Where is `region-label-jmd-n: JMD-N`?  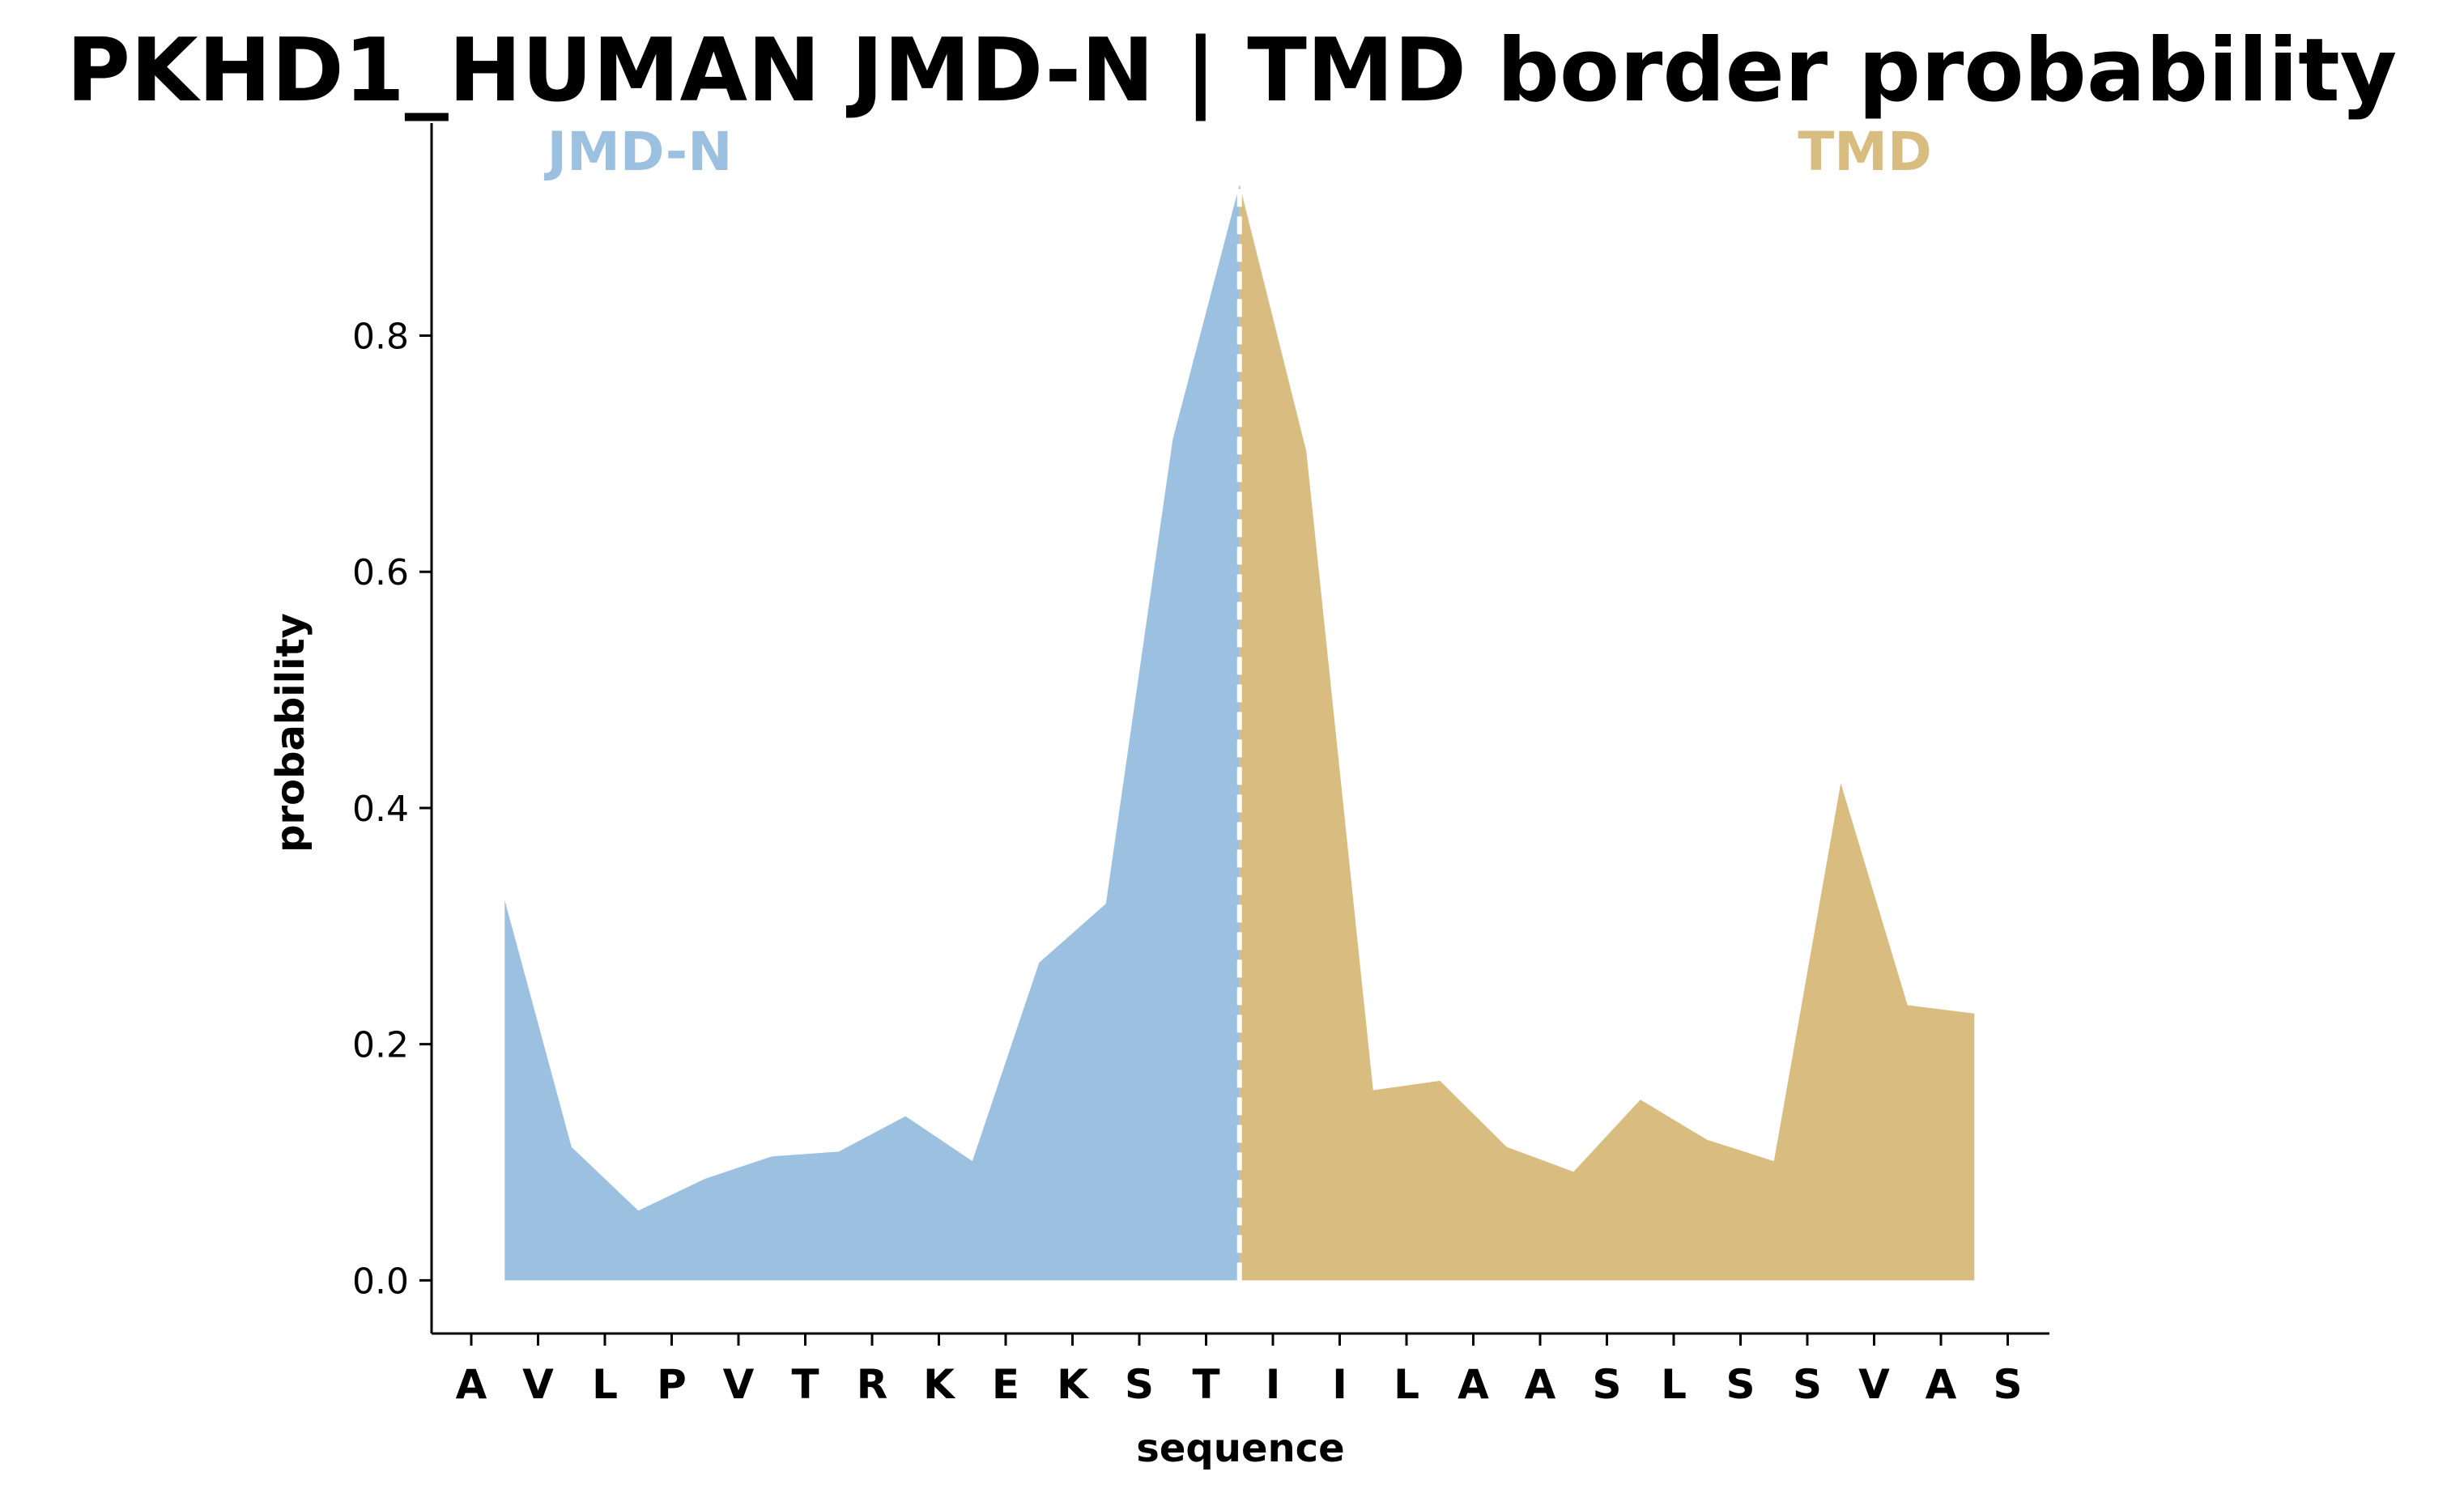
region-label-jmd-n: JMD-N is located at coordinates (638, 152).